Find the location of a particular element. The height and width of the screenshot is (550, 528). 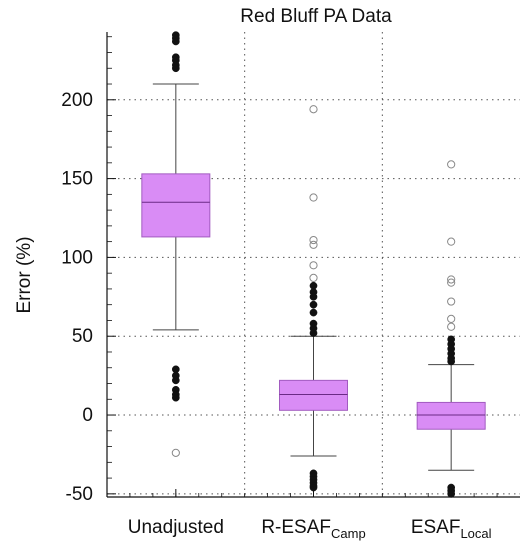

y-tick-label: 150 is located at coordinates (77, 179).